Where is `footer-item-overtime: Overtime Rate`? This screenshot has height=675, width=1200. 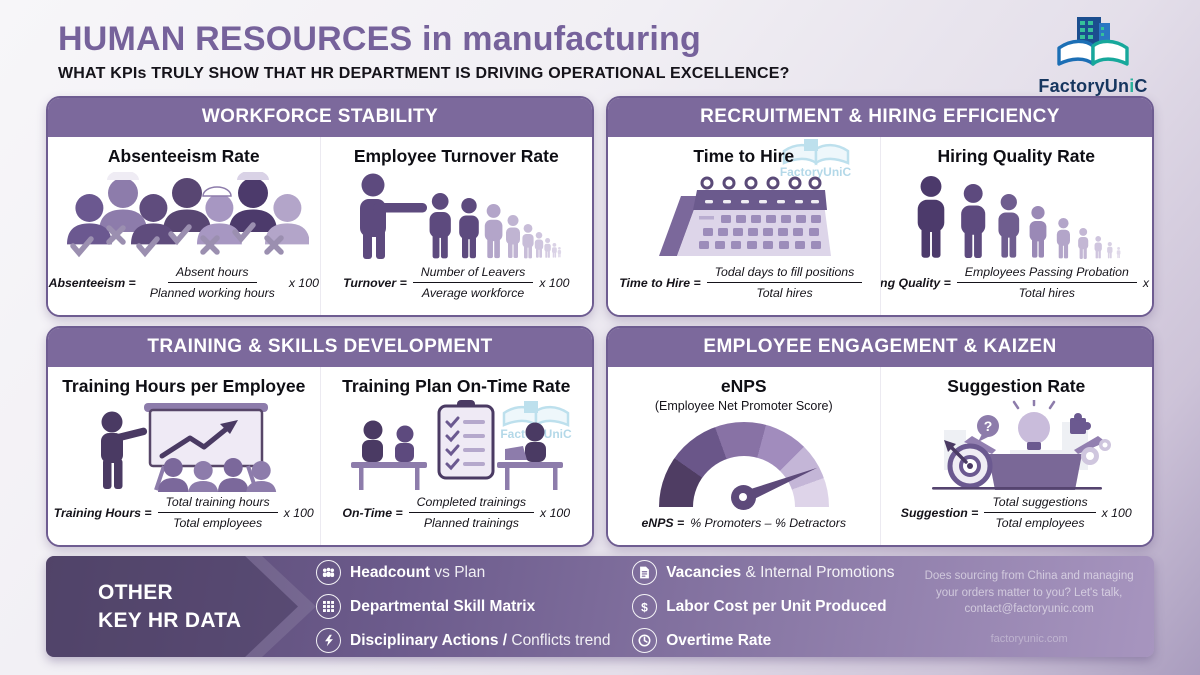
footer-item-overtime: Overtime Rate is located at coordinates (775, 640).